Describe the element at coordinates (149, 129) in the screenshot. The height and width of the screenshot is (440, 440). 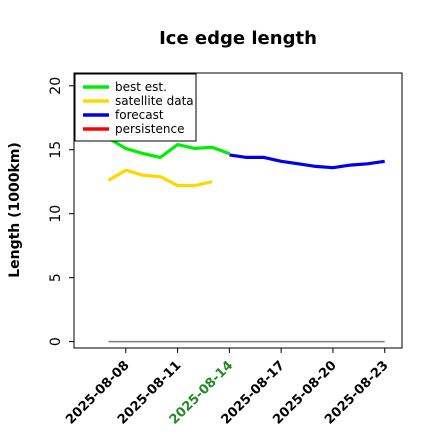
I see `legend-label-persistence: persistence` at that location.